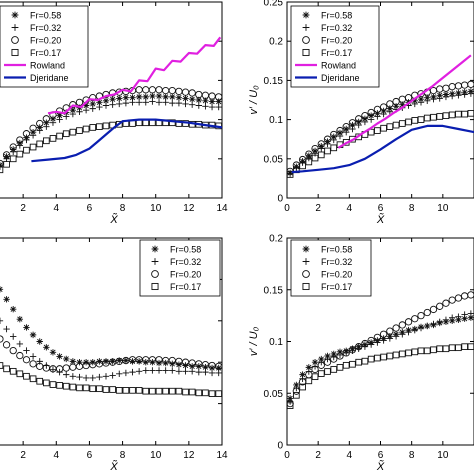 The height and width of the screenshot is (474, 474). Describe the element at coordinates (180, 268) in the screenshot. I see `legend: Fr=0.58 Fr=0.32 Fr=0.20 Fr=0.17` at that location.